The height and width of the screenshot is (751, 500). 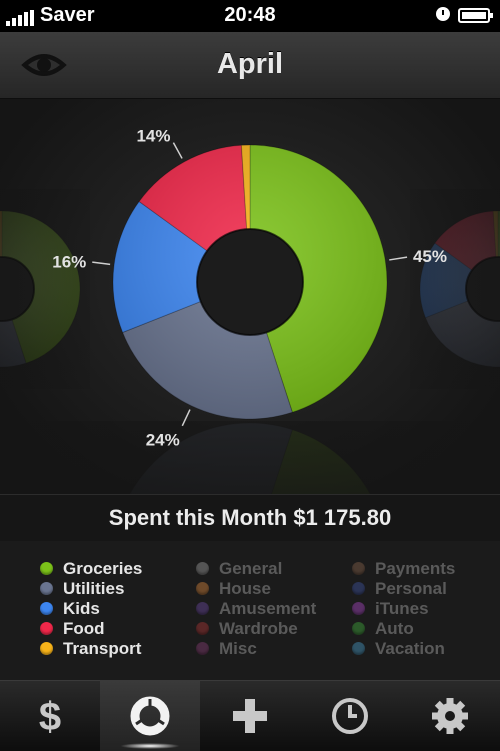 I want to click on prev-chart-fade, so click(x=45, y=289).